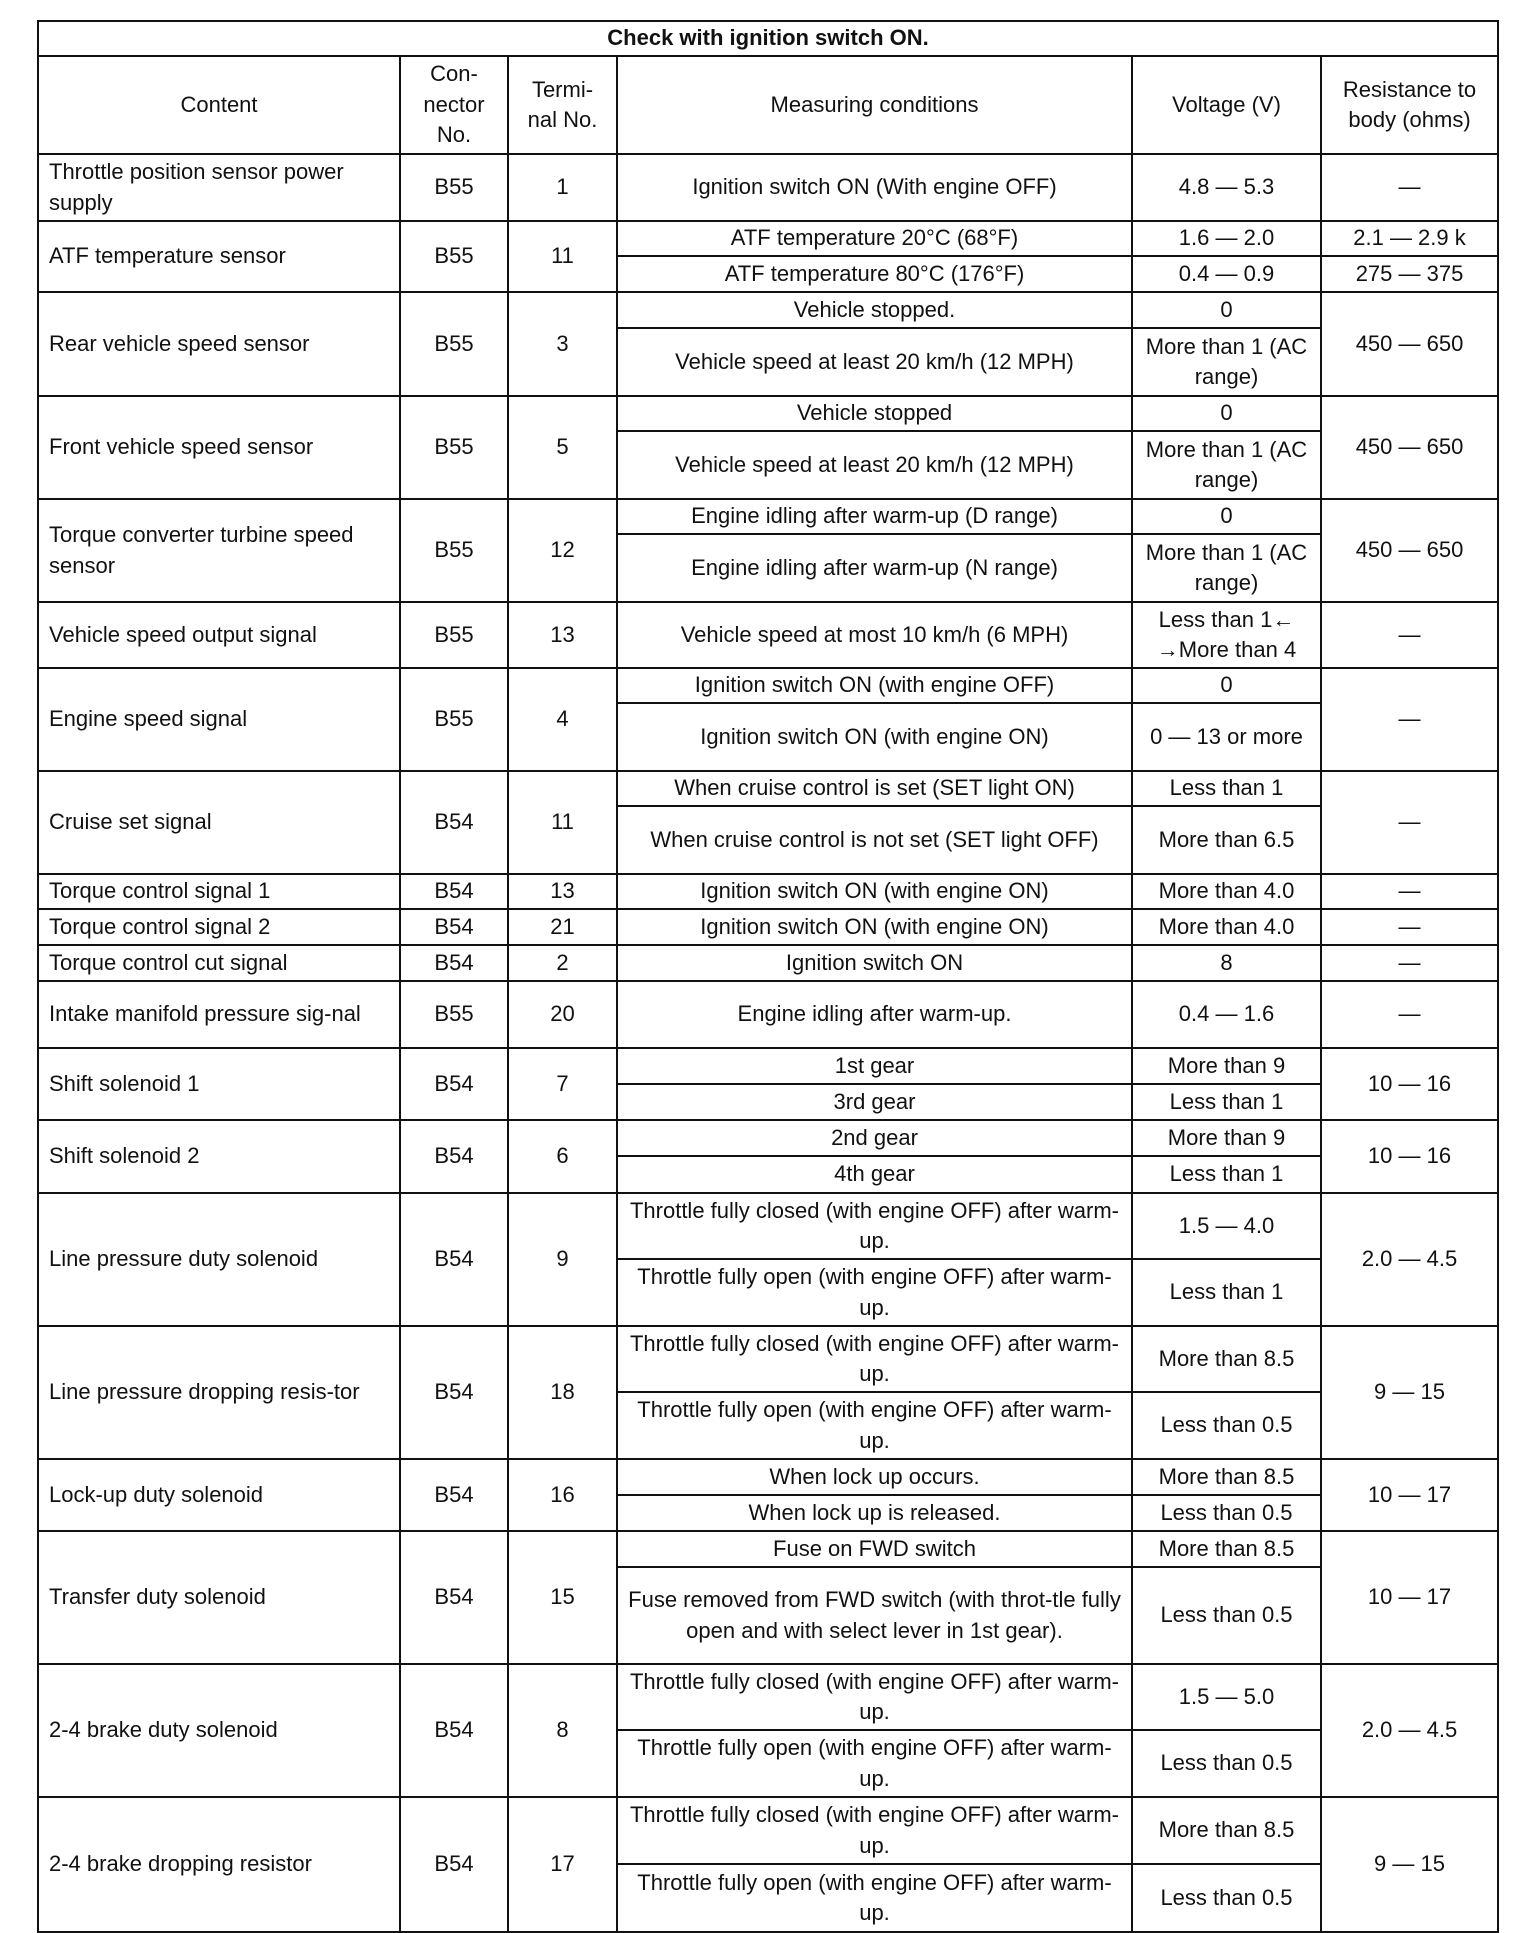 The height and width of the screenshot is (1933, 1536). What do you see at coordinates (219, 447) in the screenshot?
I see `content-cell: Front vehicle speed sensor` at bounding box center [219, 447].